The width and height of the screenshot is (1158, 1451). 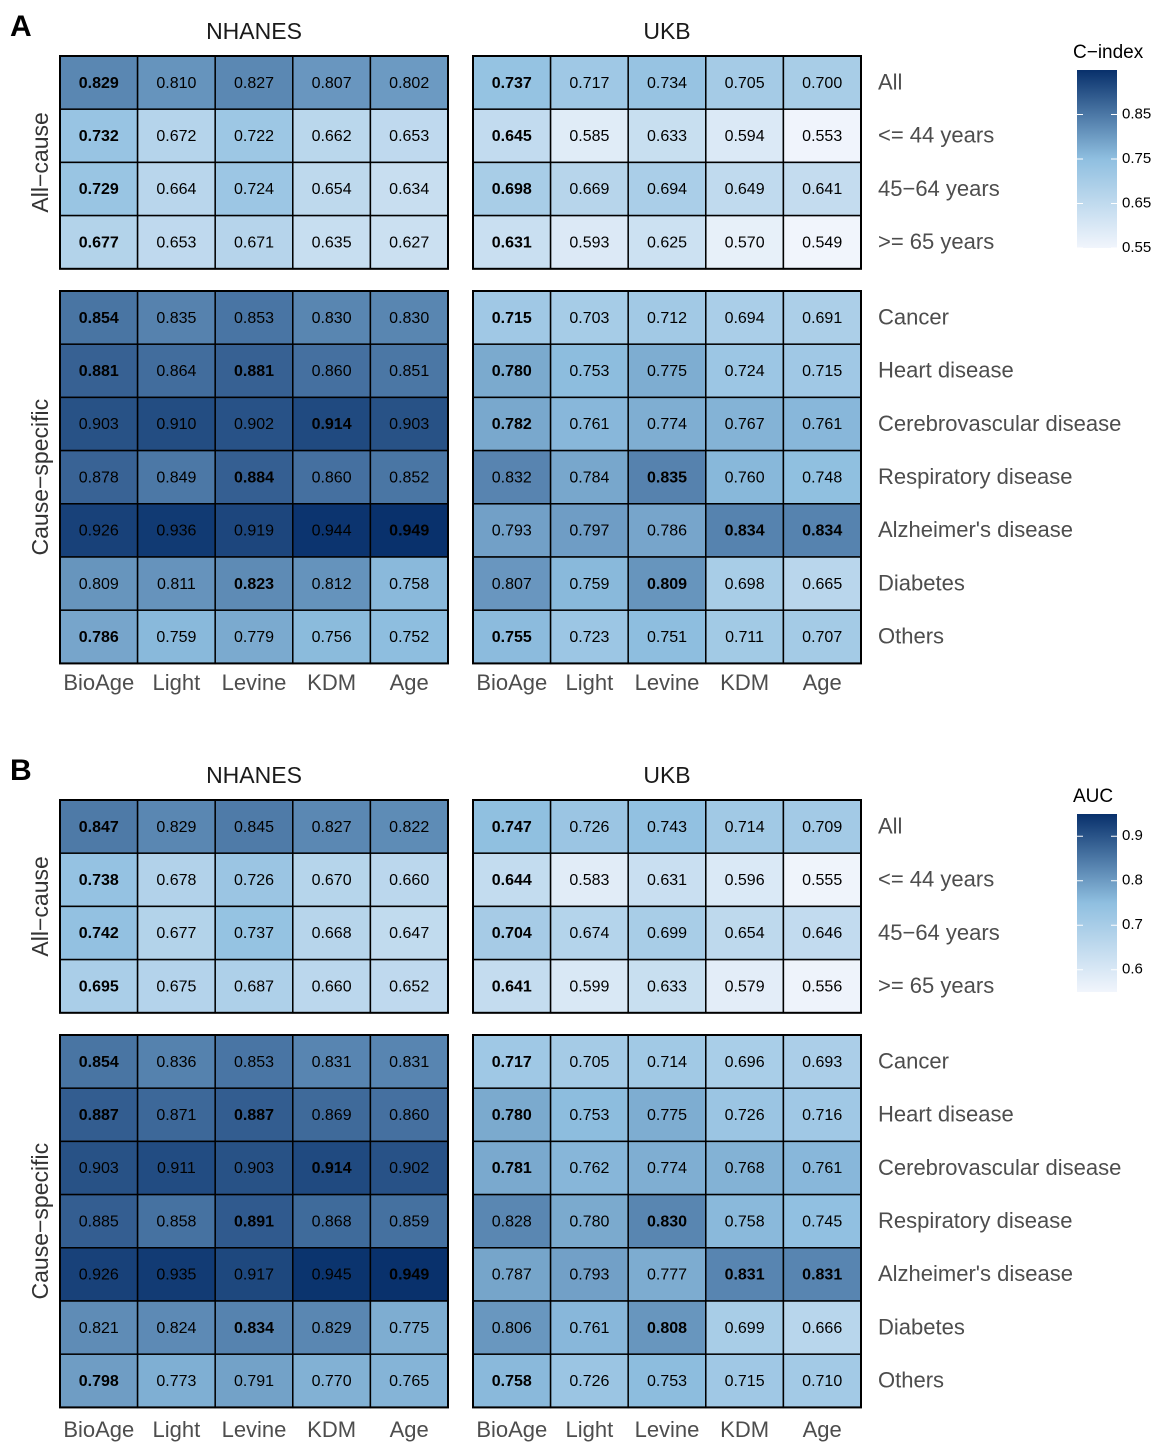 What do you see at coordinates (176, 136) in the screenshot?
I see `cell-value: 0.672` at bounding box center [176, 136].